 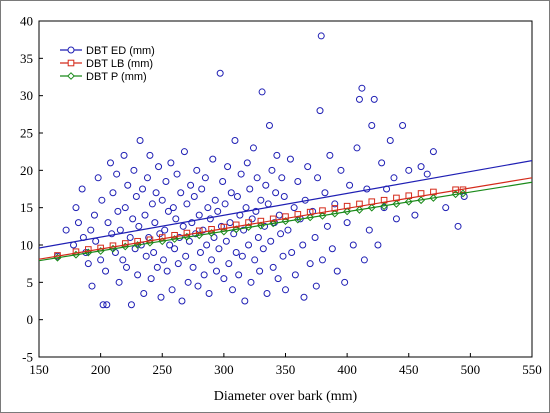 I want to click on legend-item-2: DBT P (mm), so click(x=103, y=77).